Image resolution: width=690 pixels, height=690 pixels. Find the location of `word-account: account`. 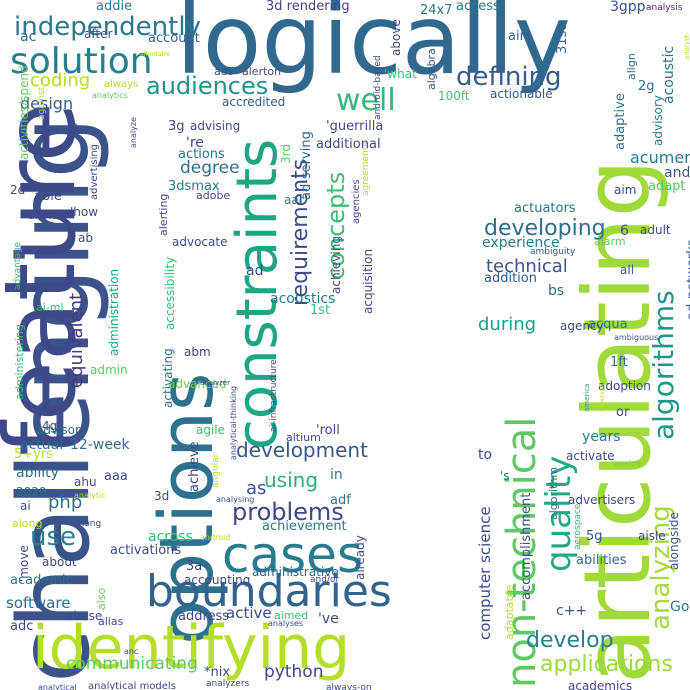

word-account: account is located at coordinates (174, 38).